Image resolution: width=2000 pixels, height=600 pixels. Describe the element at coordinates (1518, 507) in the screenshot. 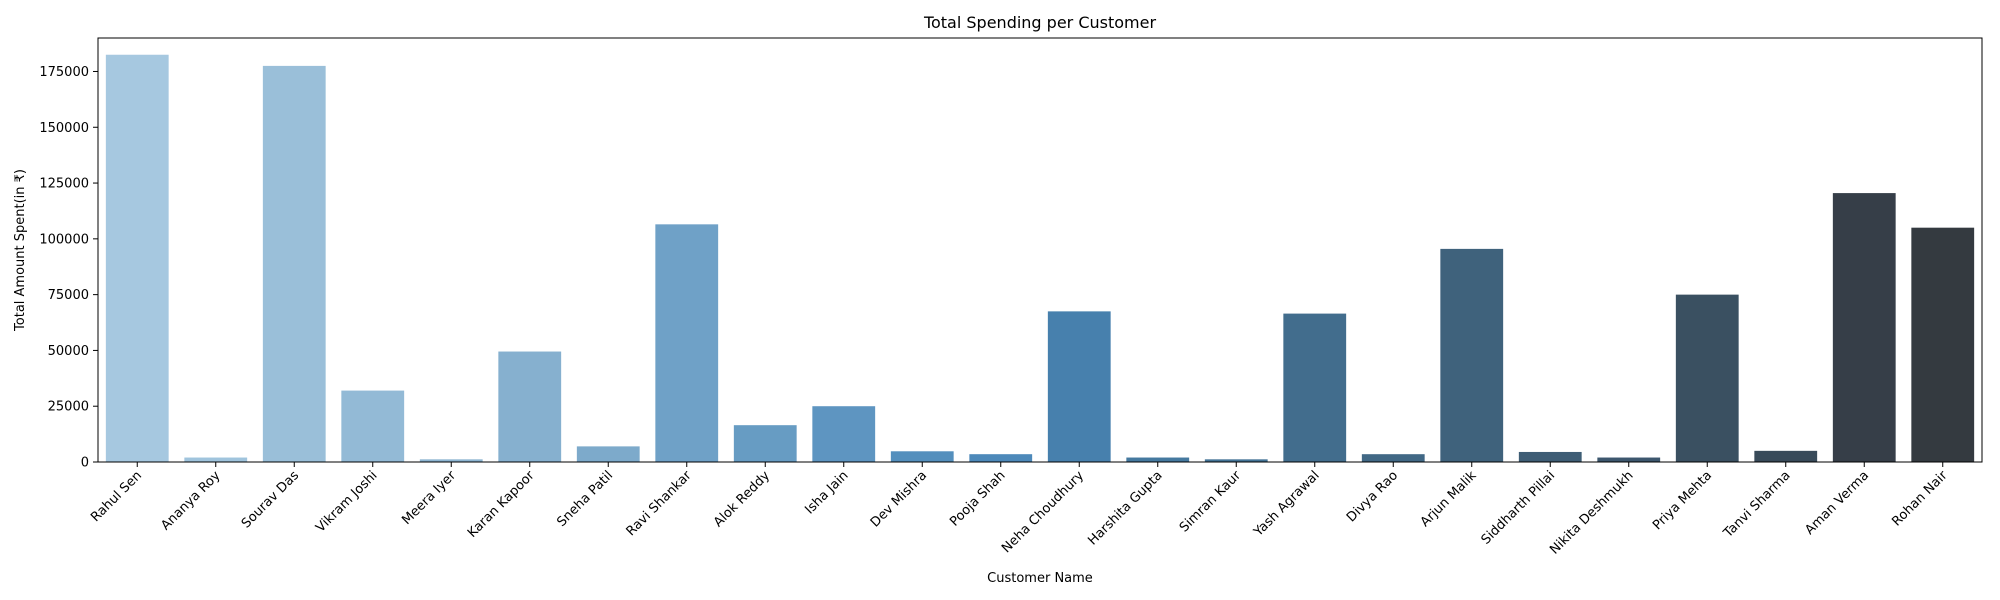

I see `x-tick-label: Siddharth Pillai` at that location.